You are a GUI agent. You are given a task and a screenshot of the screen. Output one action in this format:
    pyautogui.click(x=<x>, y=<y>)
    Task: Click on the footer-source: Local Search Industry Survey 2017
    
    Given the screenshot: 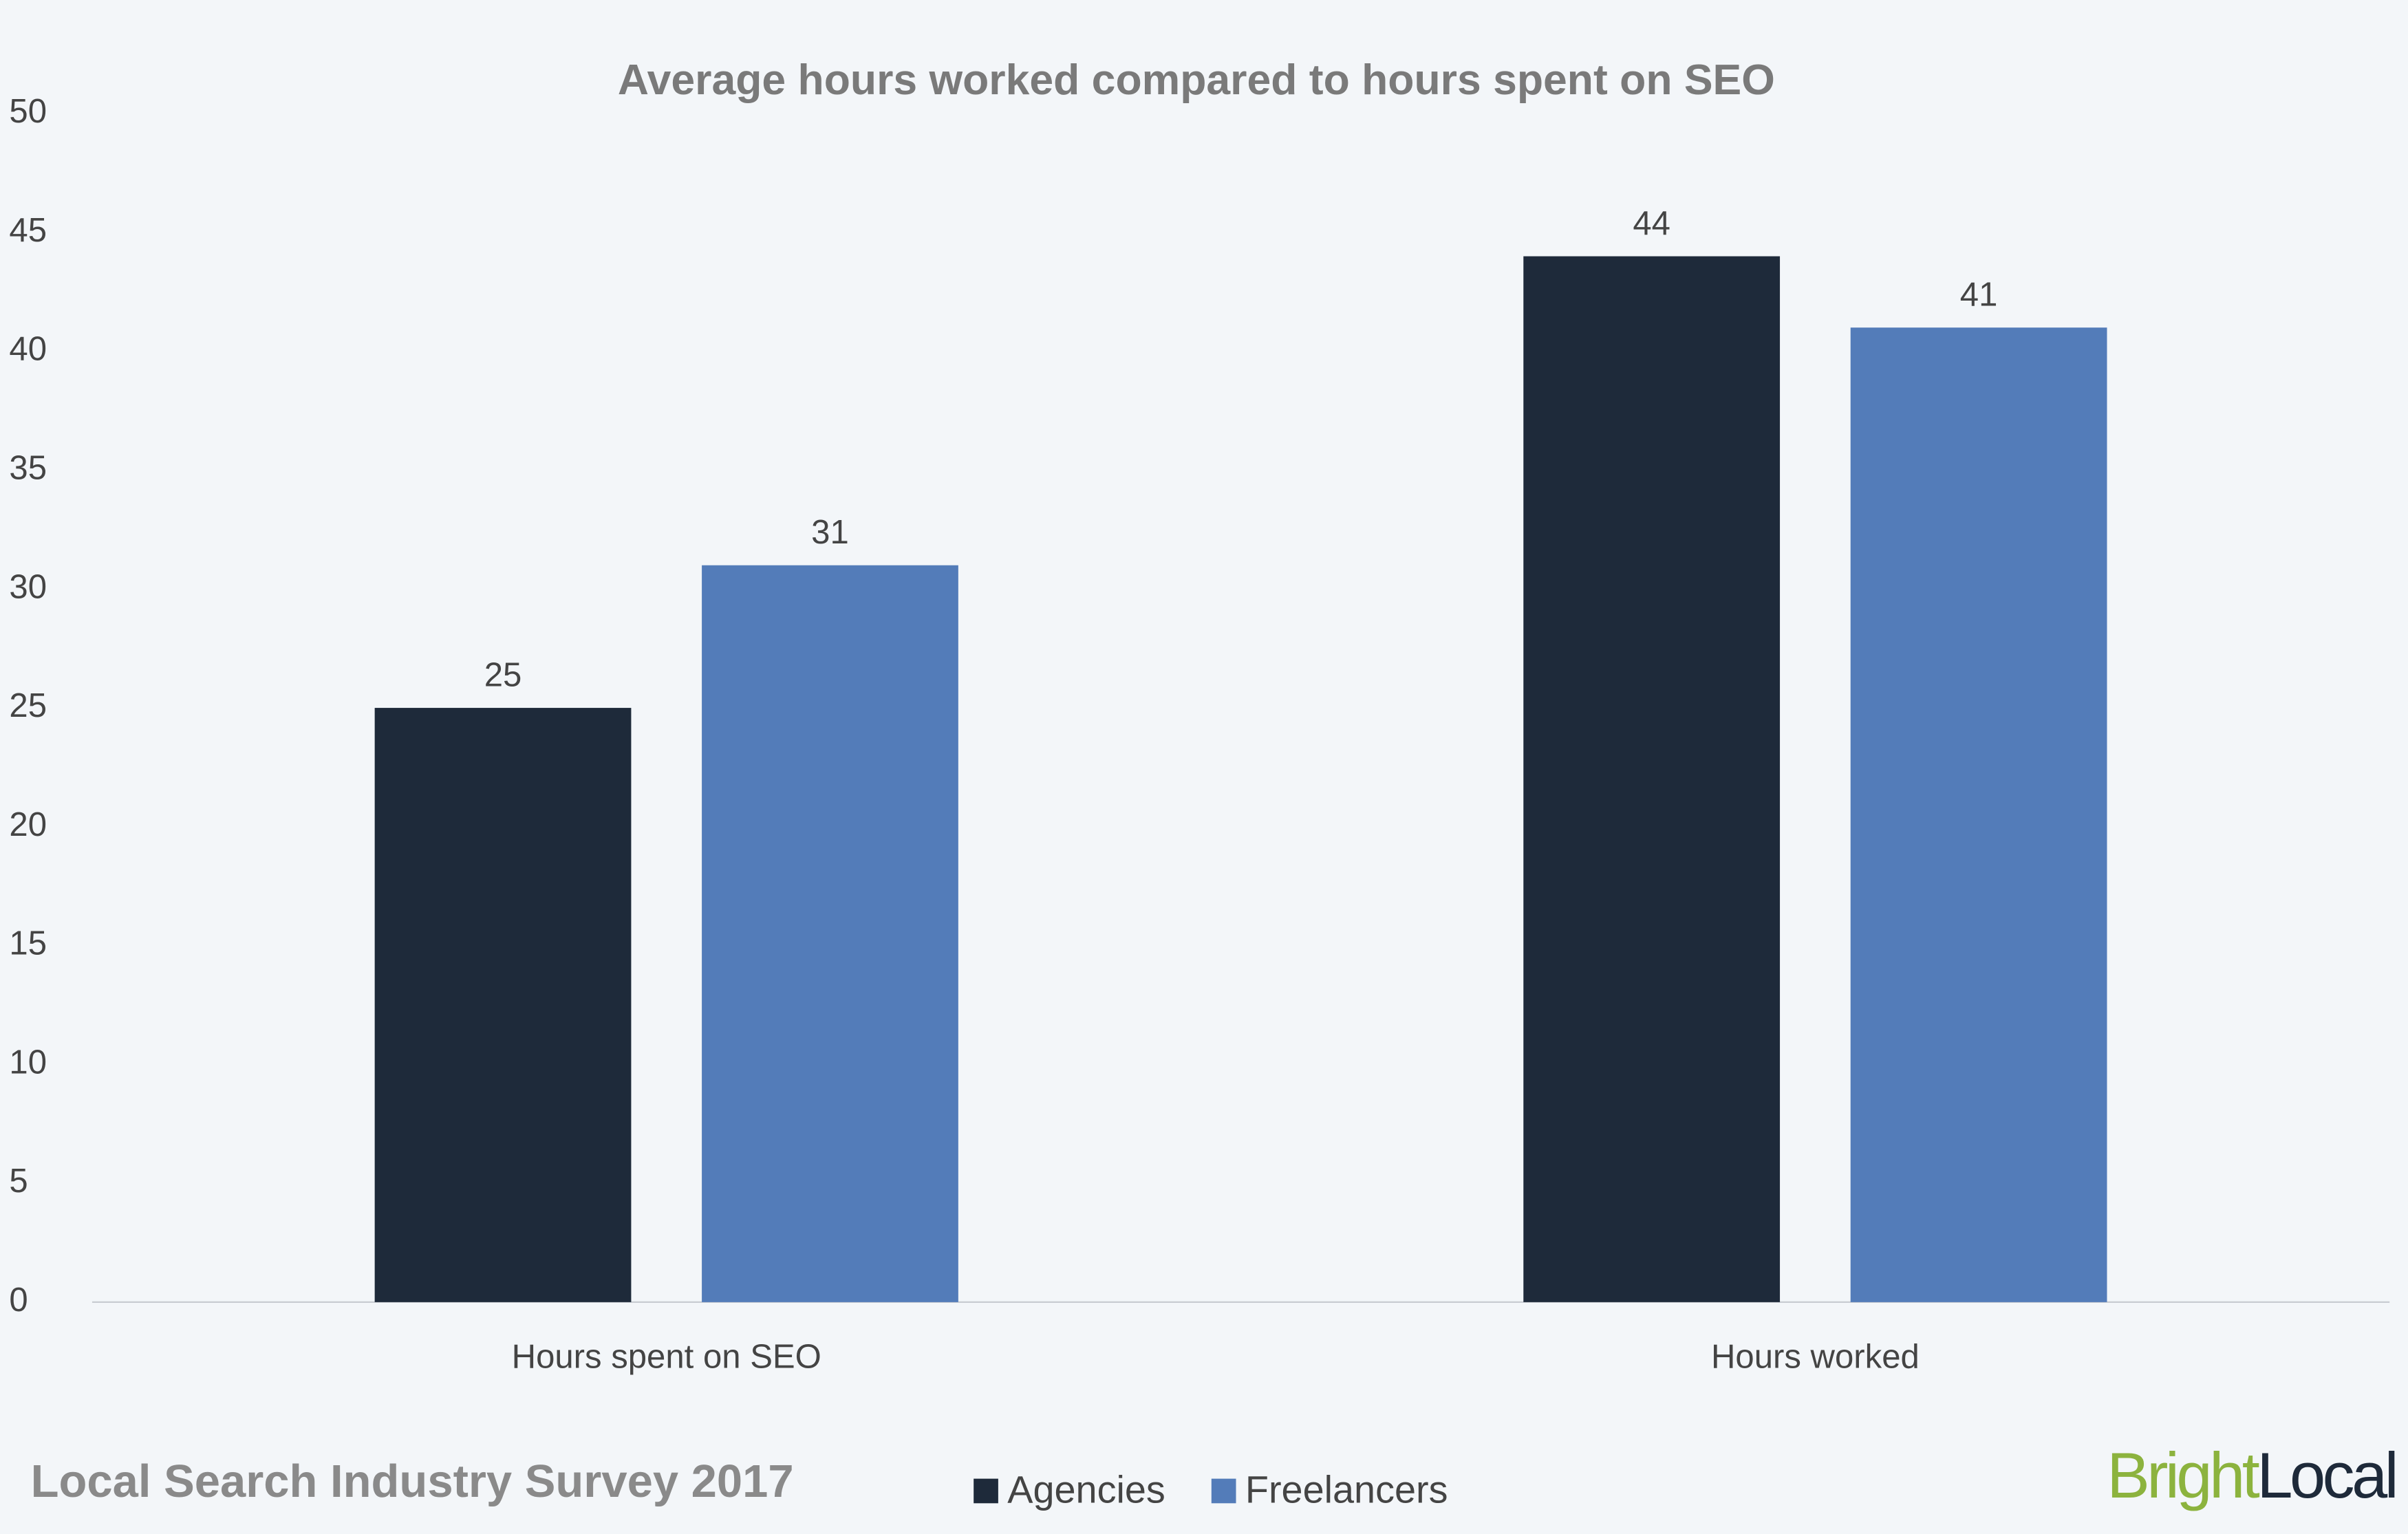 What is the action you would take?
    pyautogui.click(x=412, y=1482)
    